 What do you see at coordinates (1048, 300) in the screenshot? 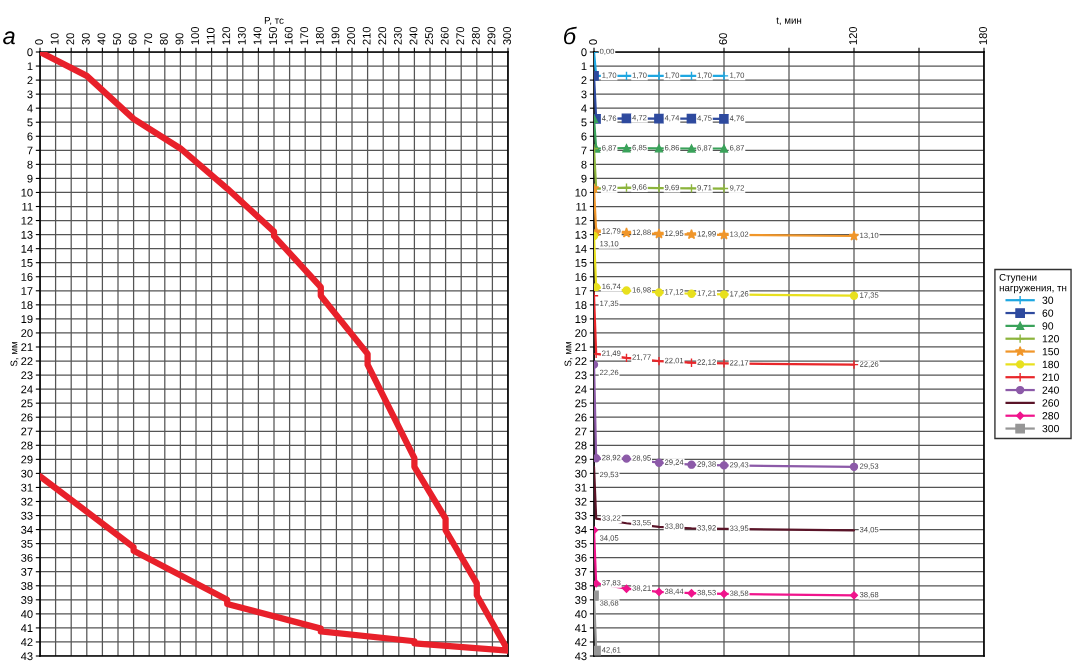
I see `legend-label: 30` at bounding box center [1048, 300].